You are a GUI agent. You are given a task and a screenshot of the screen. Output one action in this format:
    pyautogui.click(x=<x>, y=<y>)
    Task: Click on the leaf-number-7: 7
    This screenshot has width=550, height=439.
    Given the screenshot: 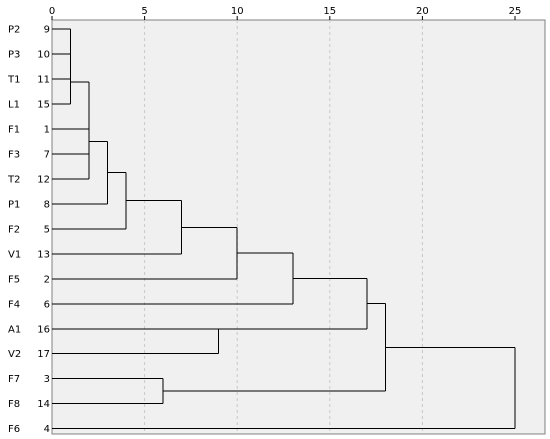 What is the action you would take?
    pyautogui.click(x=47, y=154)
    